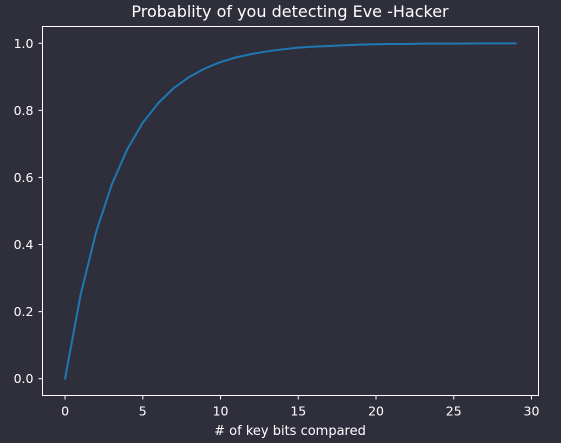 The height and width of the screenshot is (443, 561). Describe the element at coordinates (24, 43) in the screenshot. I see `y-tick-label: 1.0` at that location.